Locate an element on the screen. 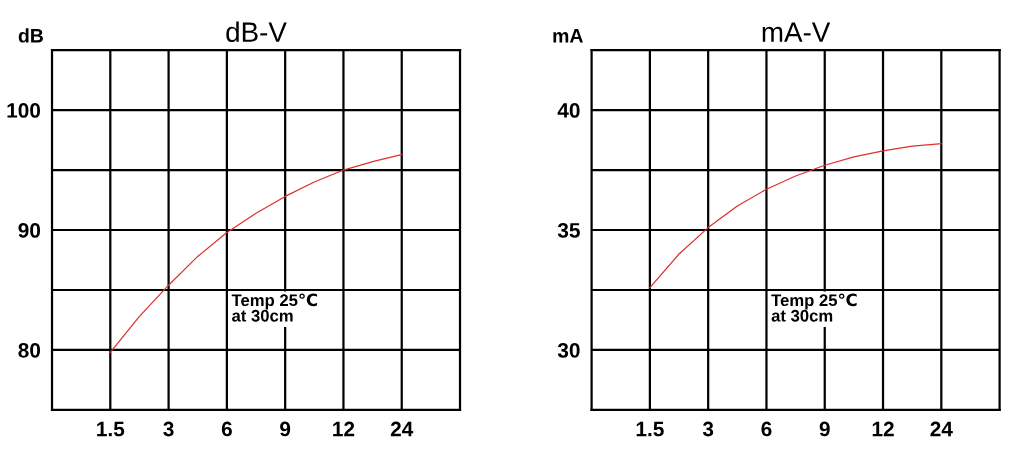 This screenshot has width=1020, height=451. y-axis-title: mA is located at coordinates (568, 36).